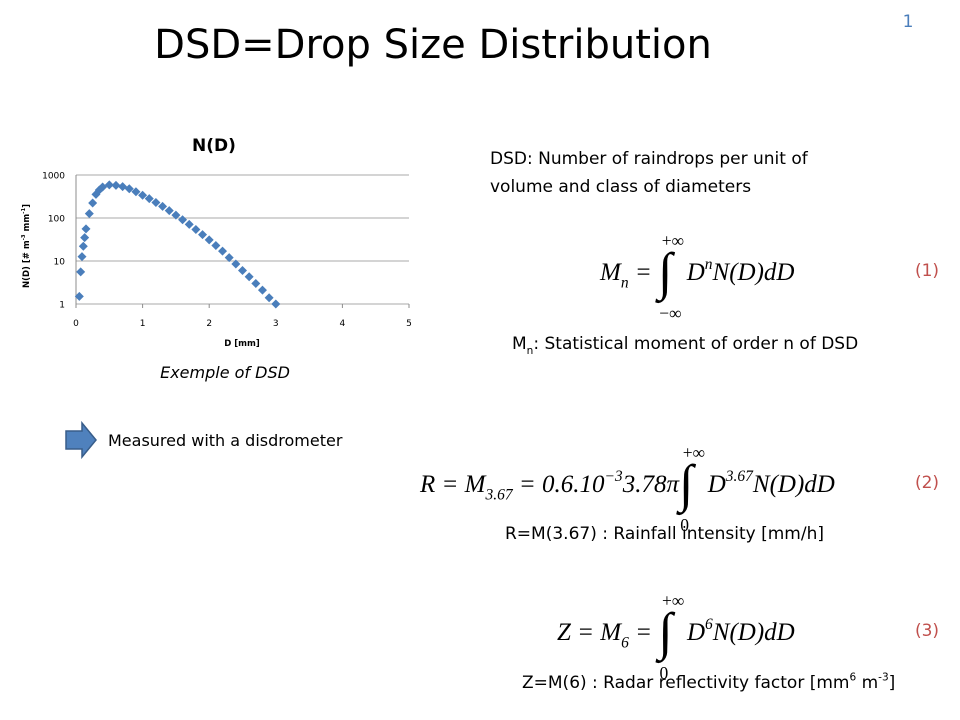 This screenshot has width=960, height=720. What do you see at coordinates (62, 306) in the screenshot?
I see `y-tick-label: 1` at bounding box center [62, 306].